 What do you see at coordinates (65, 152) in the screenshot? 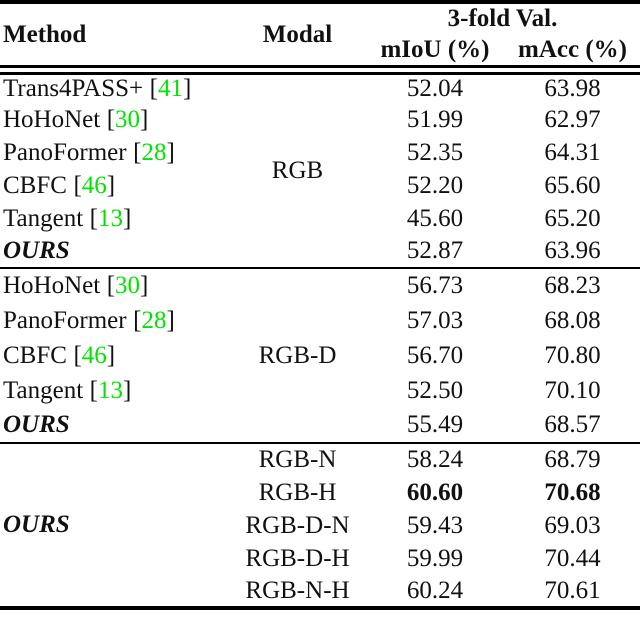
I see `method-name: PanoFormer` at bounding box center [65, 152].